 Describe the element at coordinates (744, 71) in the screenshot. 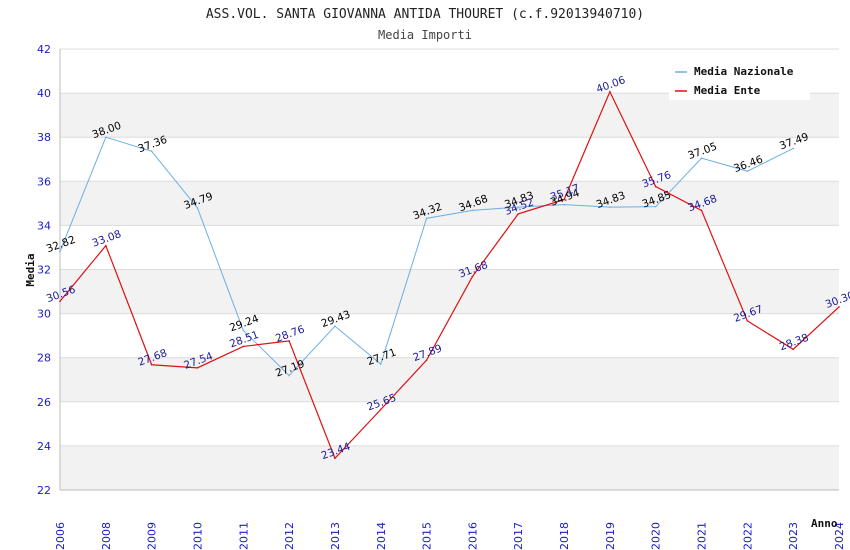

I see `legend-label-nazionale: Media Nazionale` at that location.